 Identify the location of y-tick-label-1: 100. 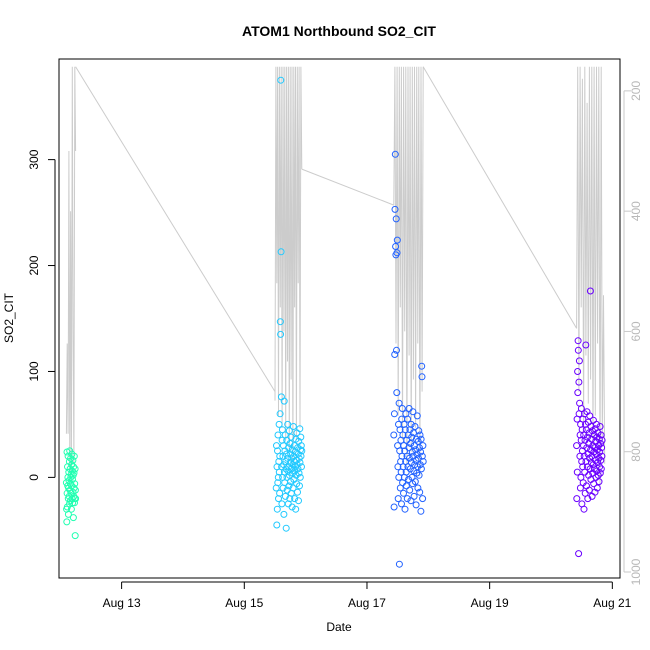
(34, 371).